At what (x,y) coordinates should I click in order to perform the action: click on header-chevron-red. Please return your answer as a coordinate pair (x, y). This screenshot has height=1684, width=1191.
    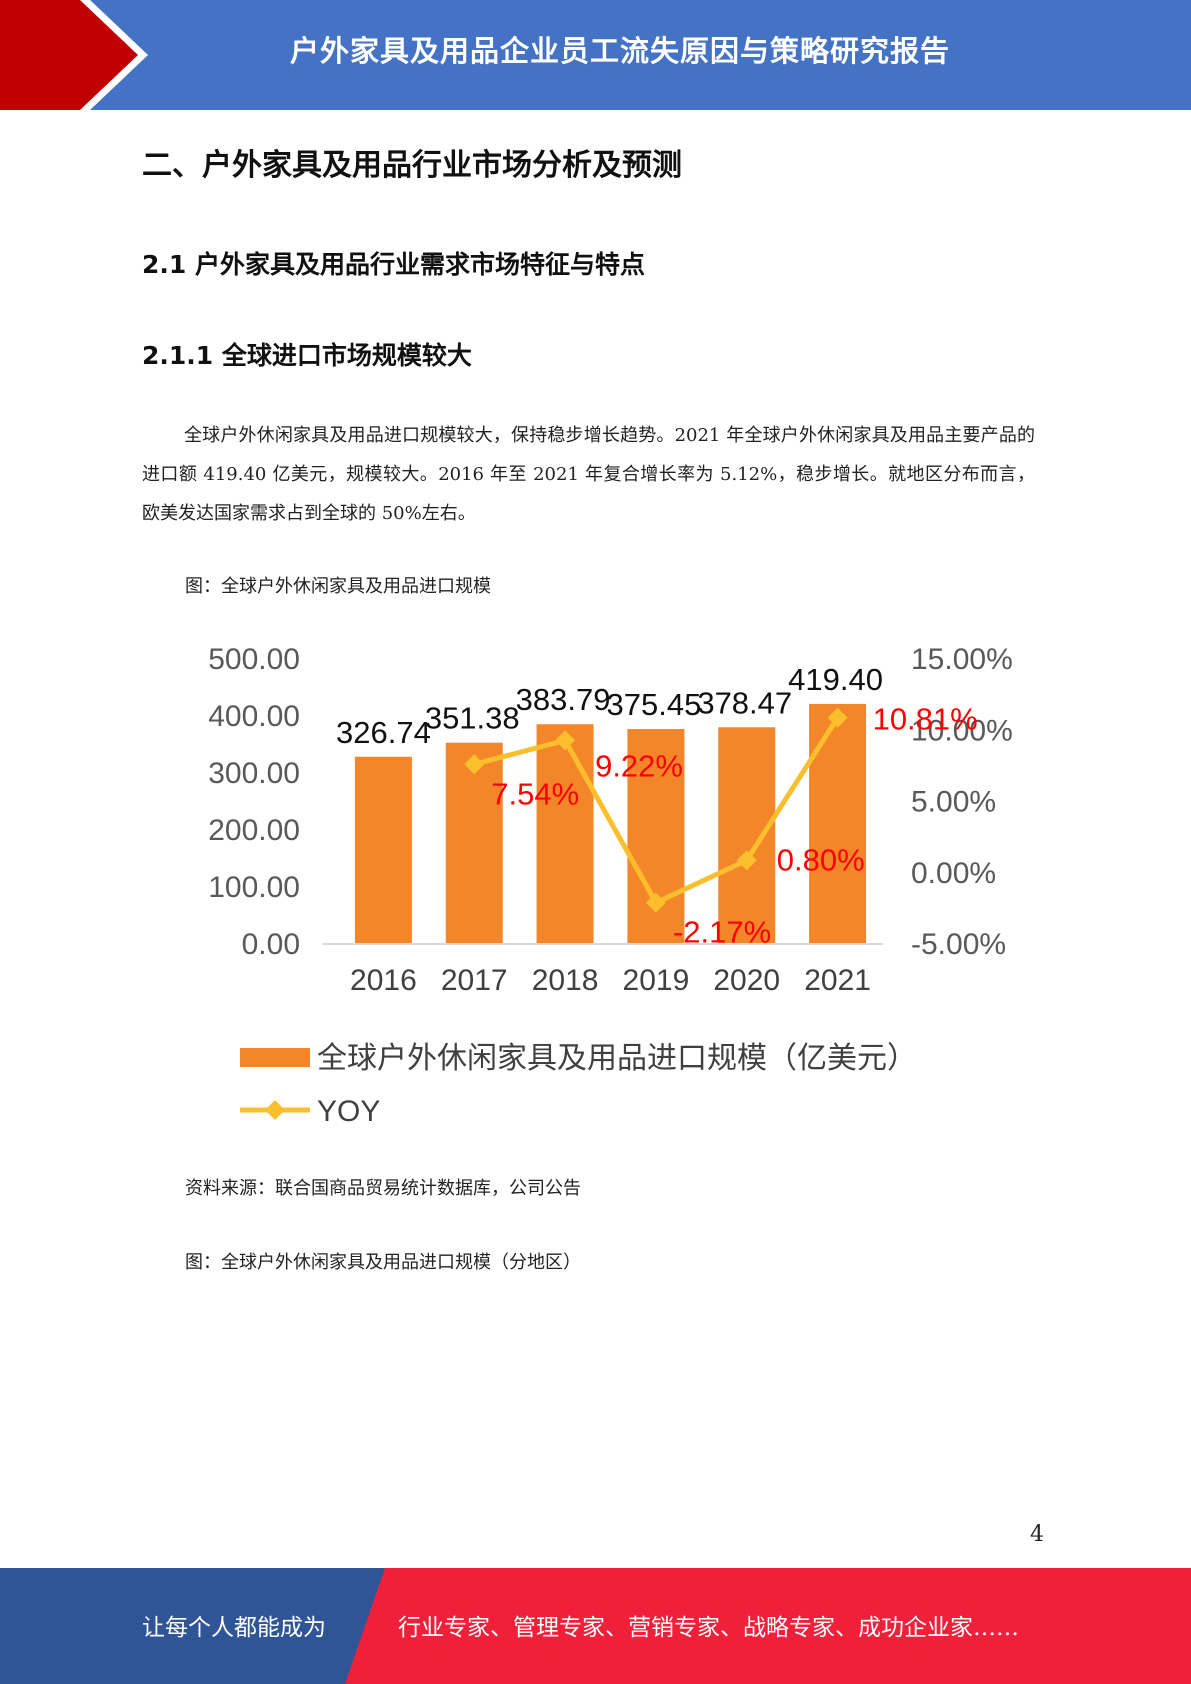
    Looking at the image, I should click on (69, 55).